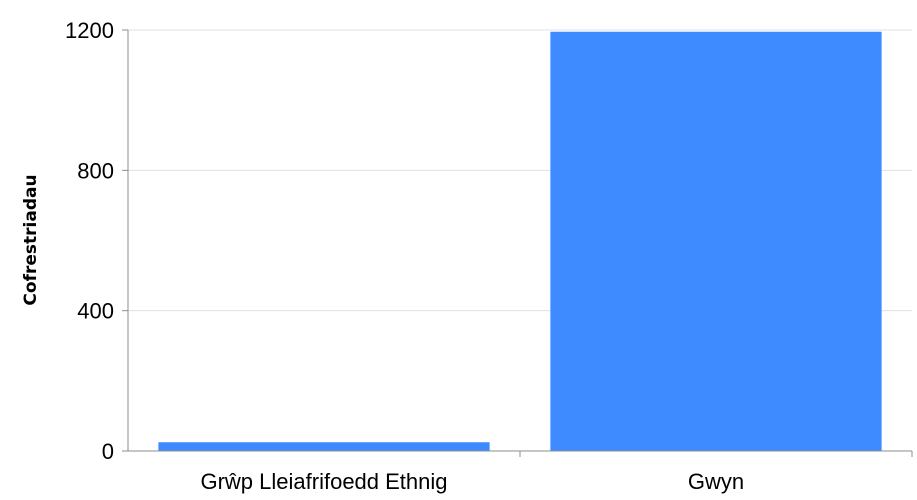 This screenshot has width=917, height=500. Describe the element at coordinates (89, 241) in the screenshot. I see `y-tick-labels: 0 400 800 1200` at that location.